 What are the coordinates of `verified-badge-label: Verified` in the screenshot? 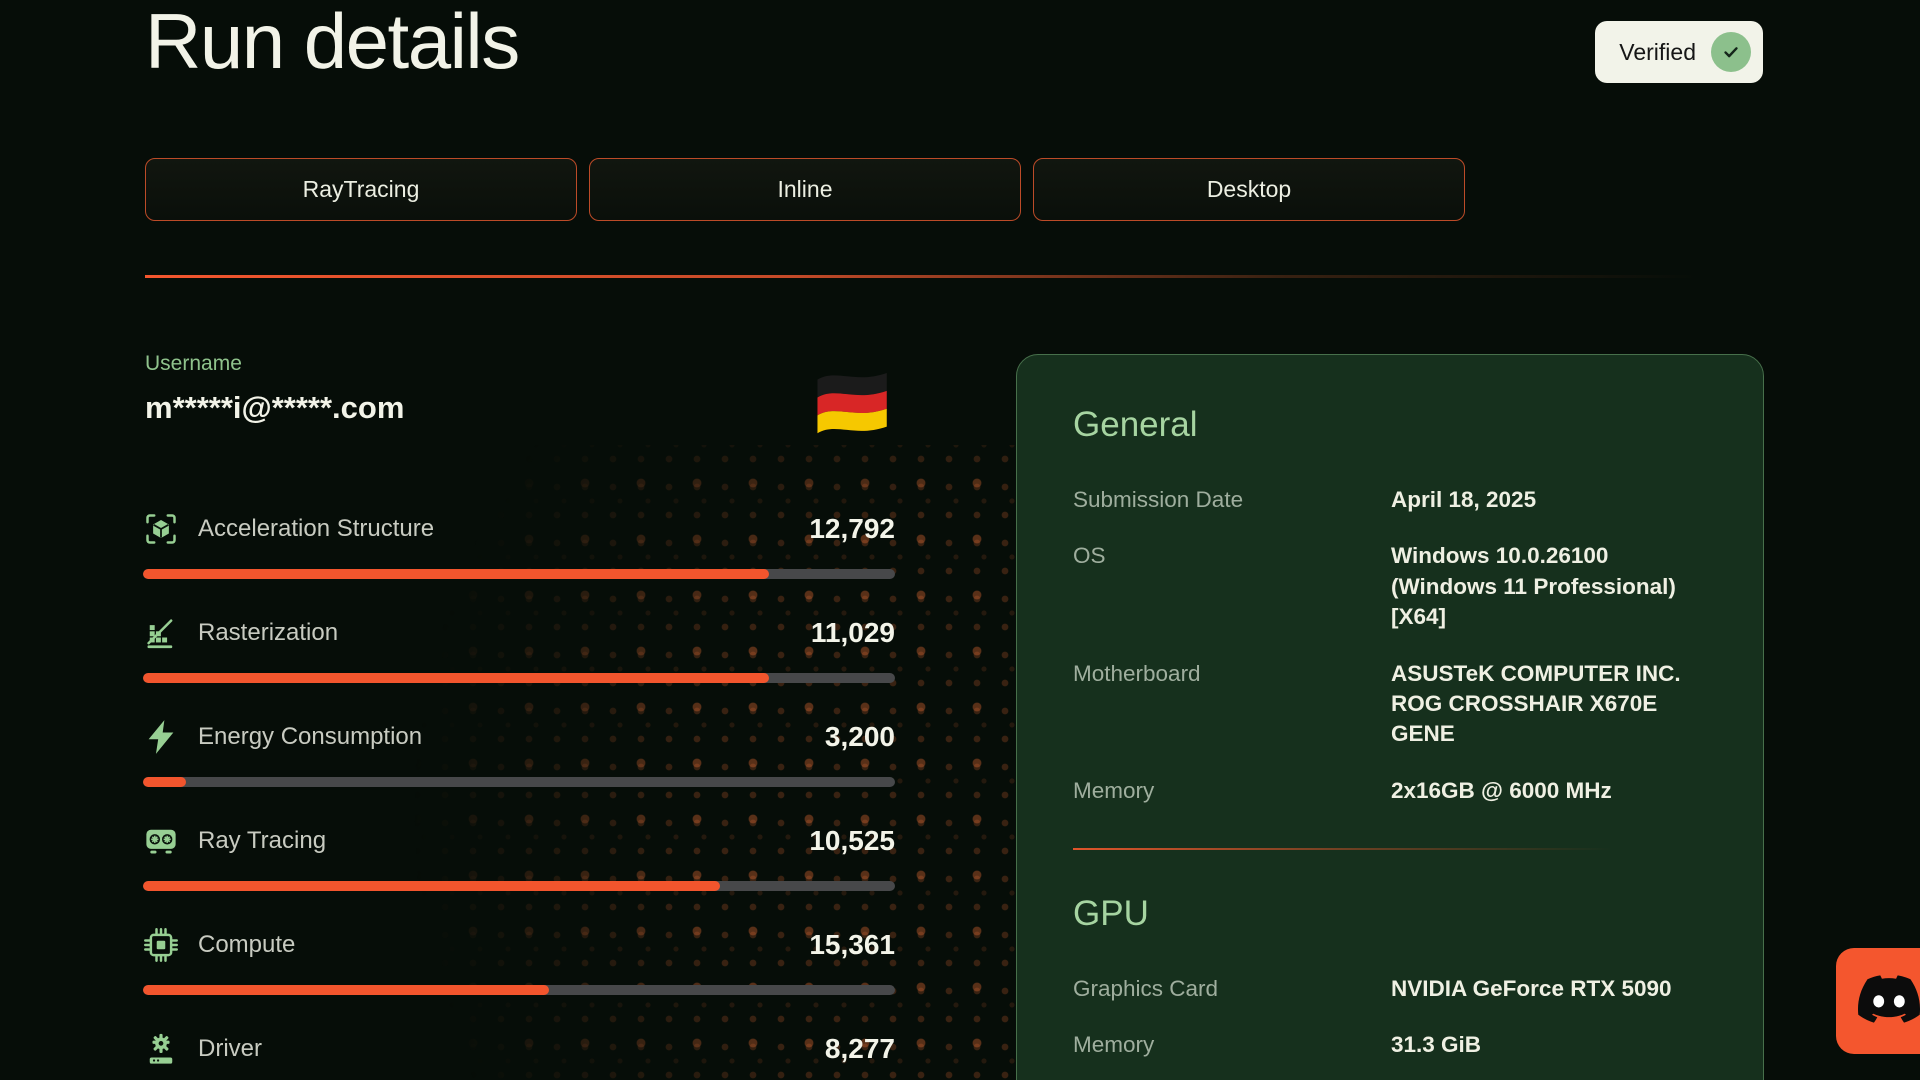 It's located at (1657, 51).